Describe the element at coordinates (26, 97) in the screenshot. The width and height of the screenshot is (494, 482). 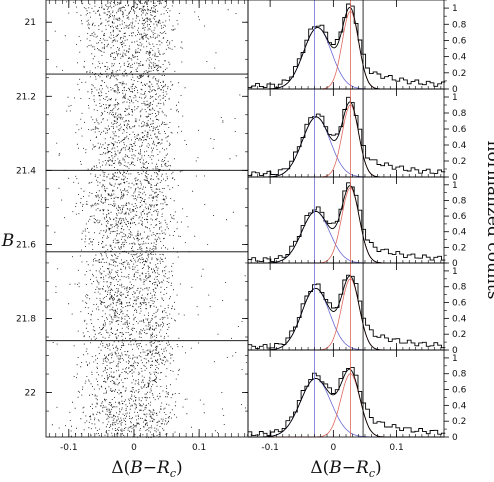
I see `y-tick-label: 21.2` at that location.